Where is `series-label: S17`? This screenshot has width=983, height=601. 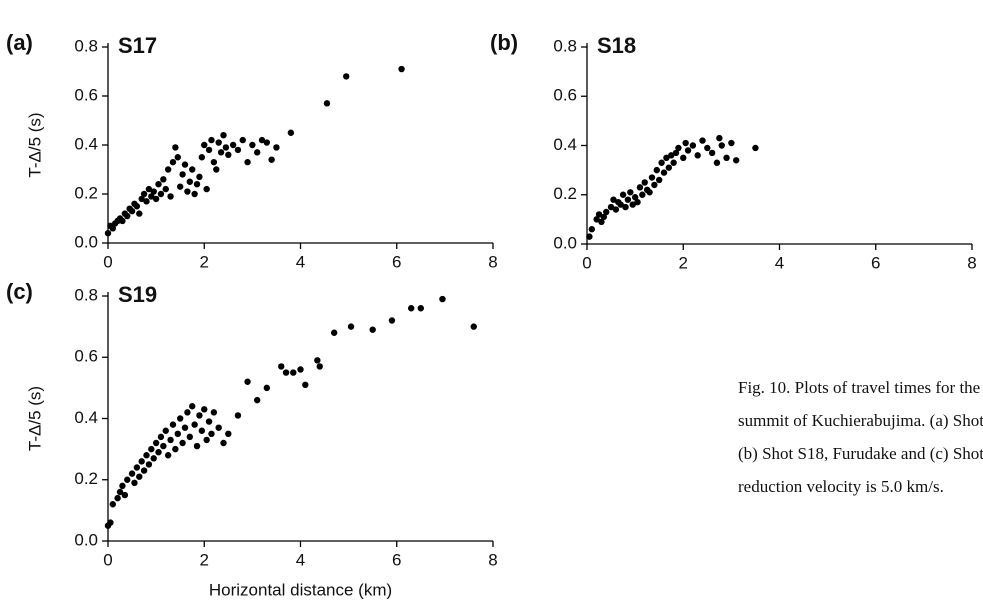 series-label: S17 is located at coordinates (137, 45).